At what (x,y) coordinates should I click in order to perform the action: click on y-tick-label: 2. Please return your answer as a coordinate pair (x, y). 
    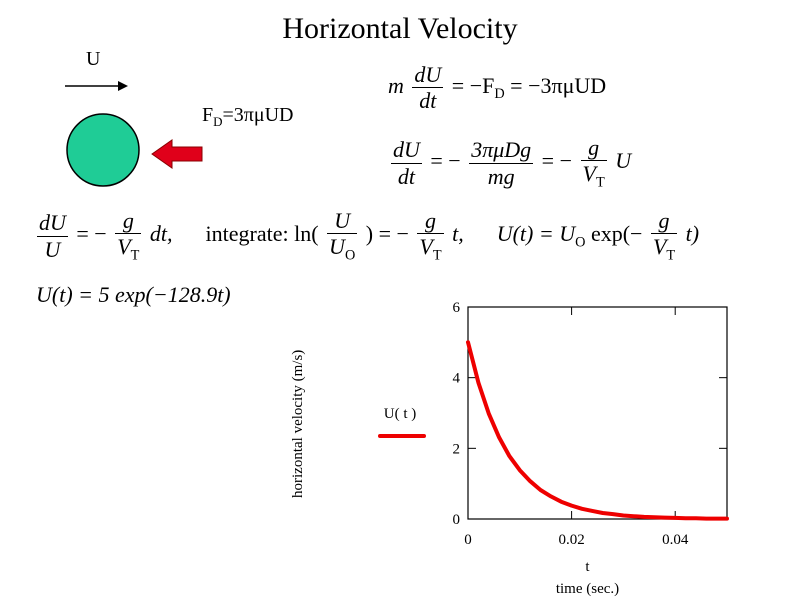
    Looking at the image, I should click on (457, 449).